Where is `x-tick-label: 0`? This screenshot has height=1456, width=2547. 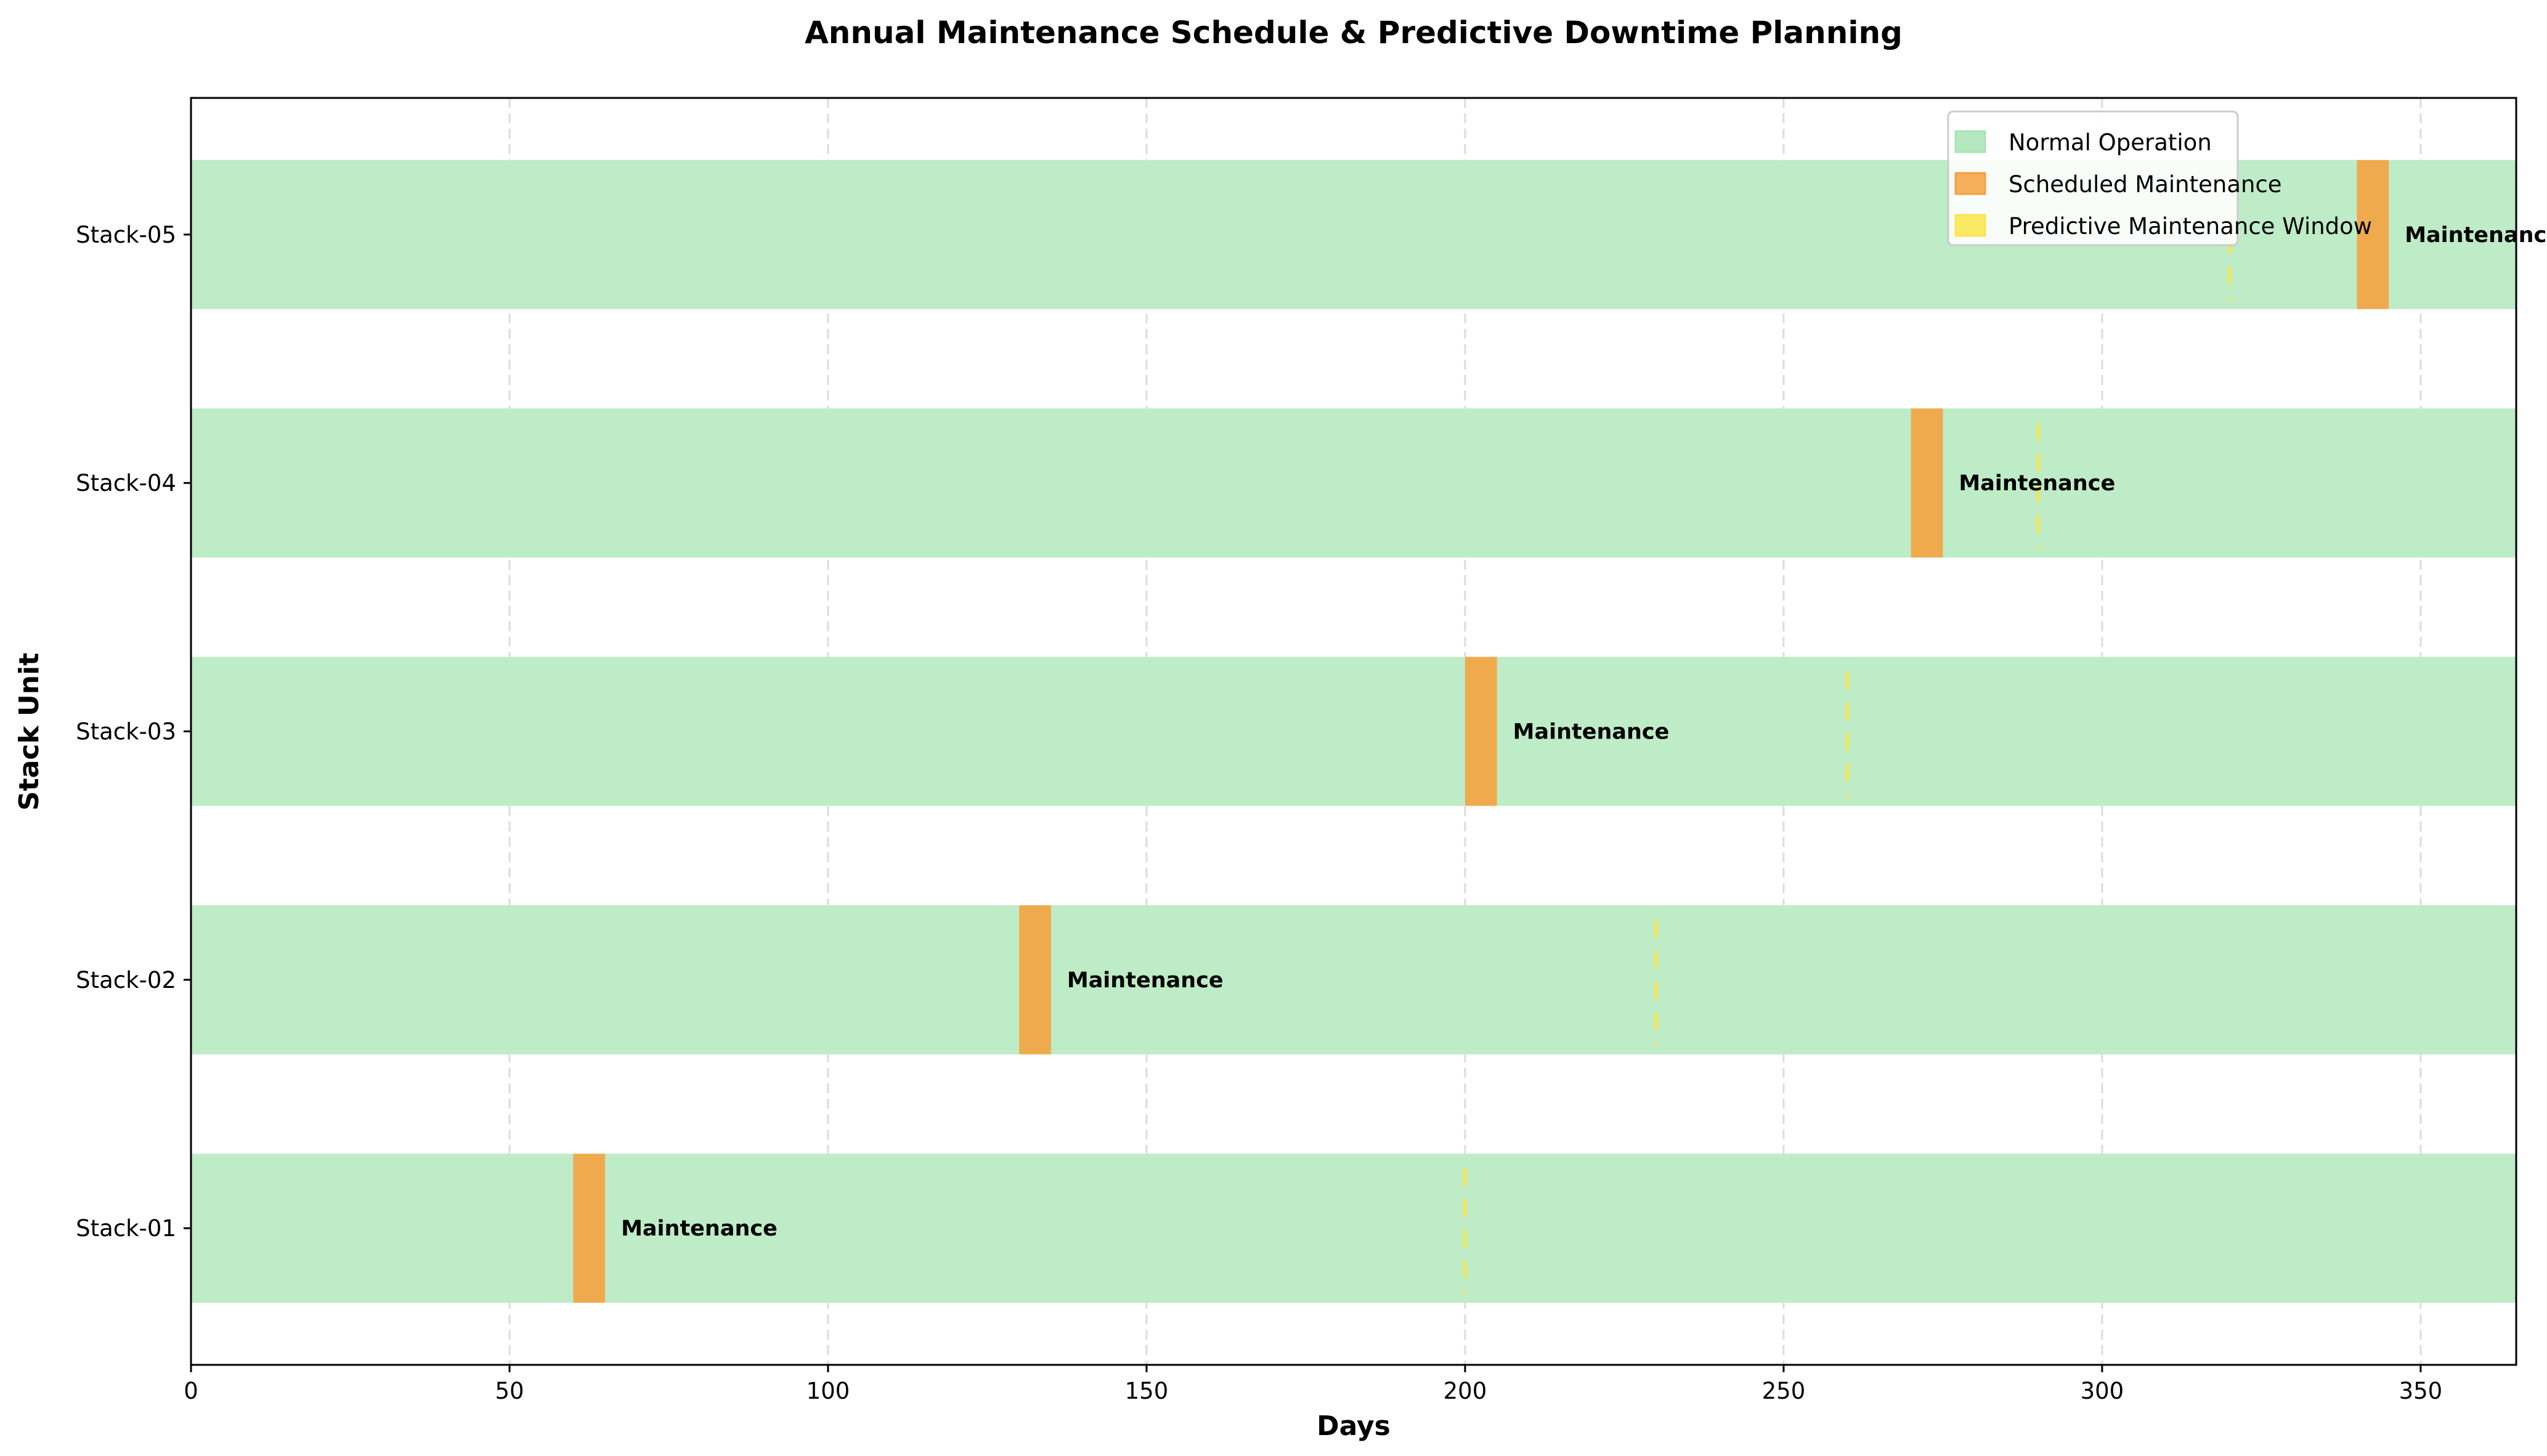
x-tick-label: 0 is located at coordinates (191, 1391).